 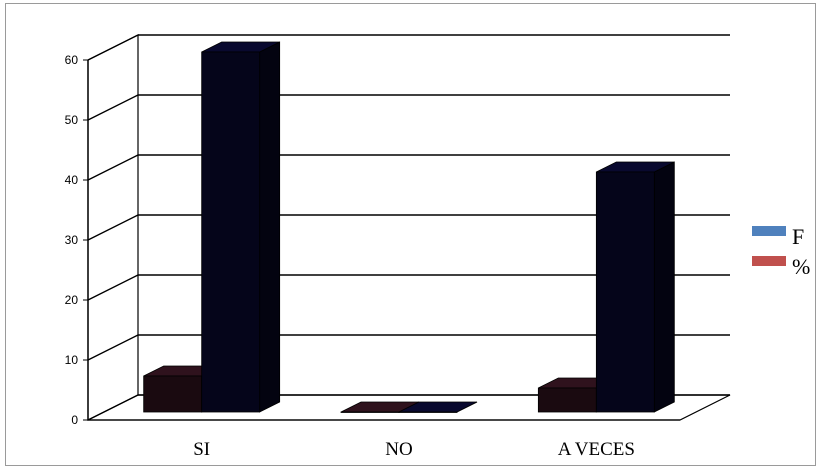 I want to click on y-tick-labels: 0 10 20 30 40 50 60, so click(x=72, y=240).